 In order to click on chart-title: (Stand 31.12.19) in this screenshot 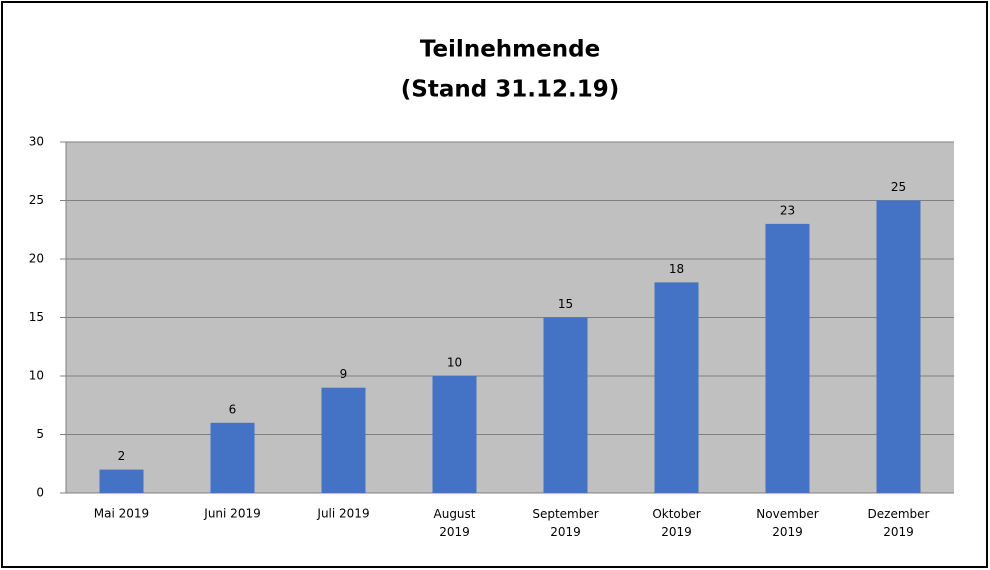, I will do `click(510, 90)`.